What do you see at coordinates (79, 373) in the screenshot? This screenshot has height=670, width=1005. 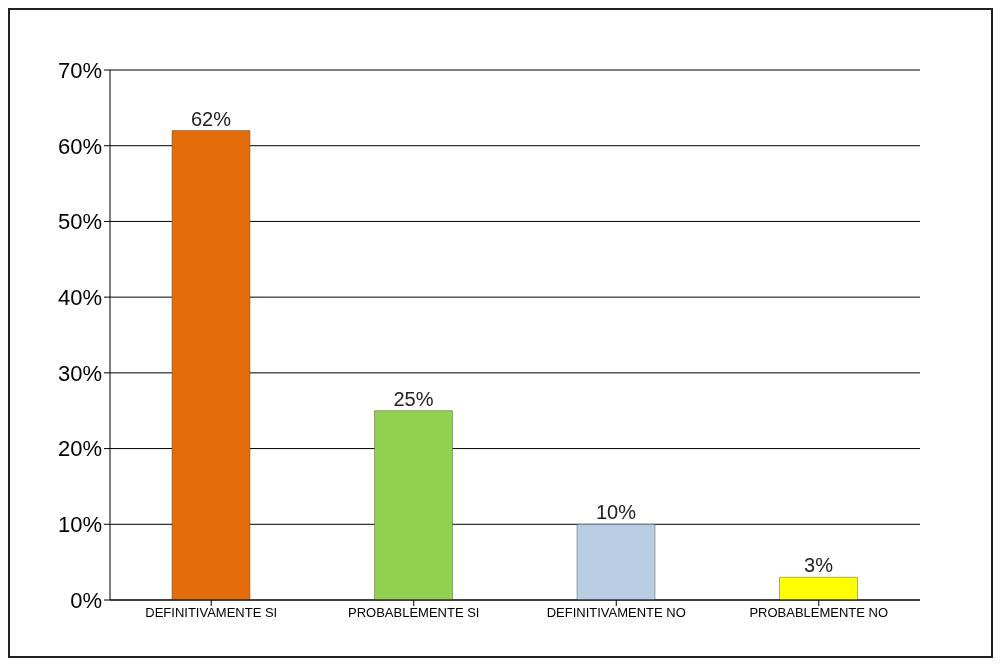 I see `y-tick-label: 30%` at bounding box center [79, 373].